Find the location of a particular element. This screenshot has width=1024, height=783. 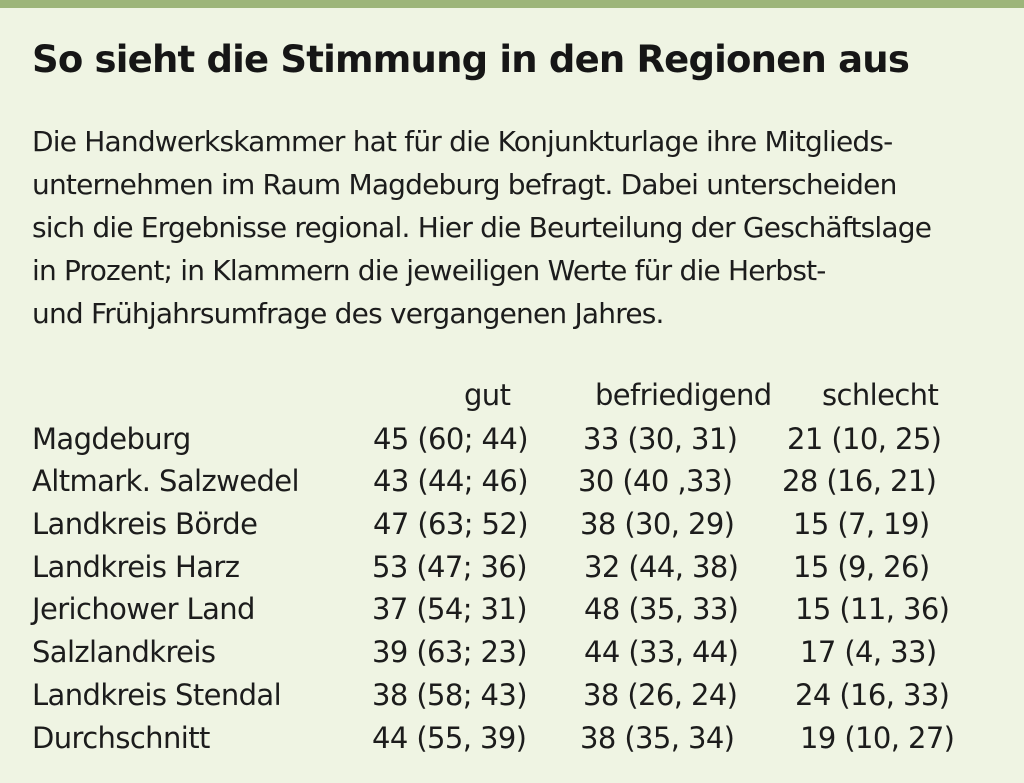

row-befriedigend: 33 (30, 31) is located at coordinates (660, 439).